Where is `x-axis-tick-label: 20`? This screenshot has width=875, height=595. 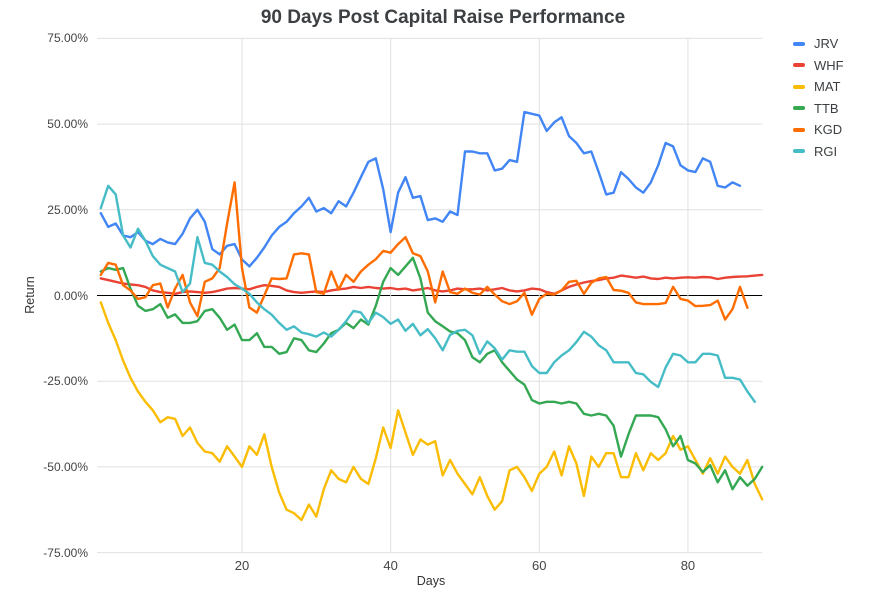
x-axis-tick-label: 20 is located at coordinates (242, 565).